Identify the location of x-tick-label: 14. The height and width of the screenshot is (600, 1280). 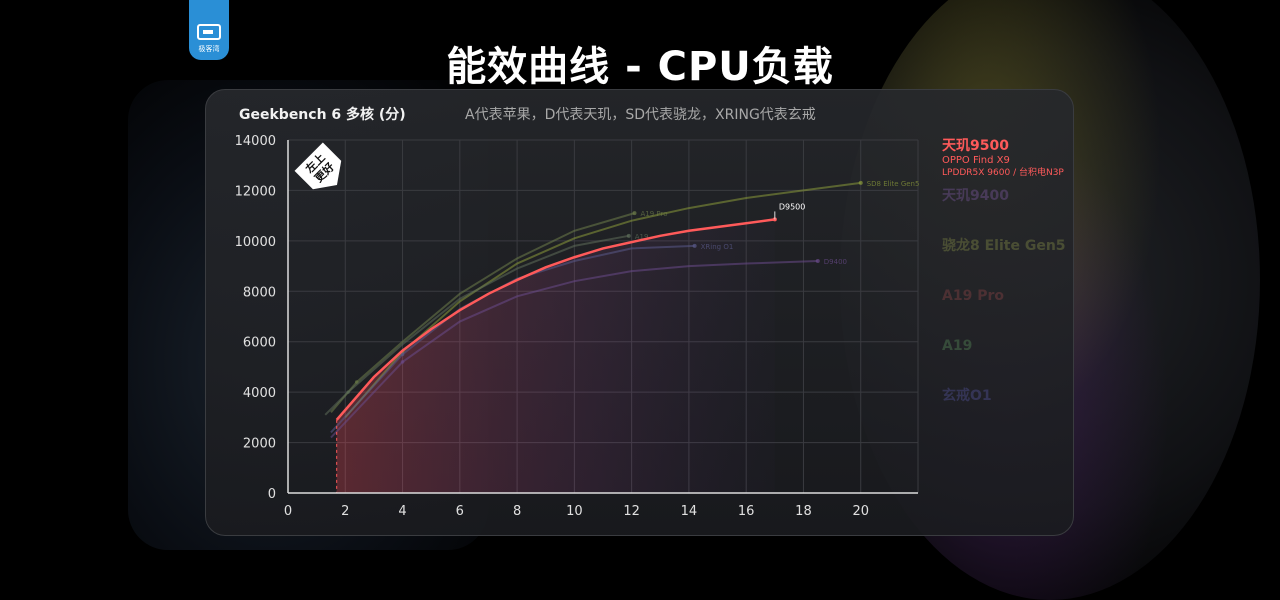
(689, 511).